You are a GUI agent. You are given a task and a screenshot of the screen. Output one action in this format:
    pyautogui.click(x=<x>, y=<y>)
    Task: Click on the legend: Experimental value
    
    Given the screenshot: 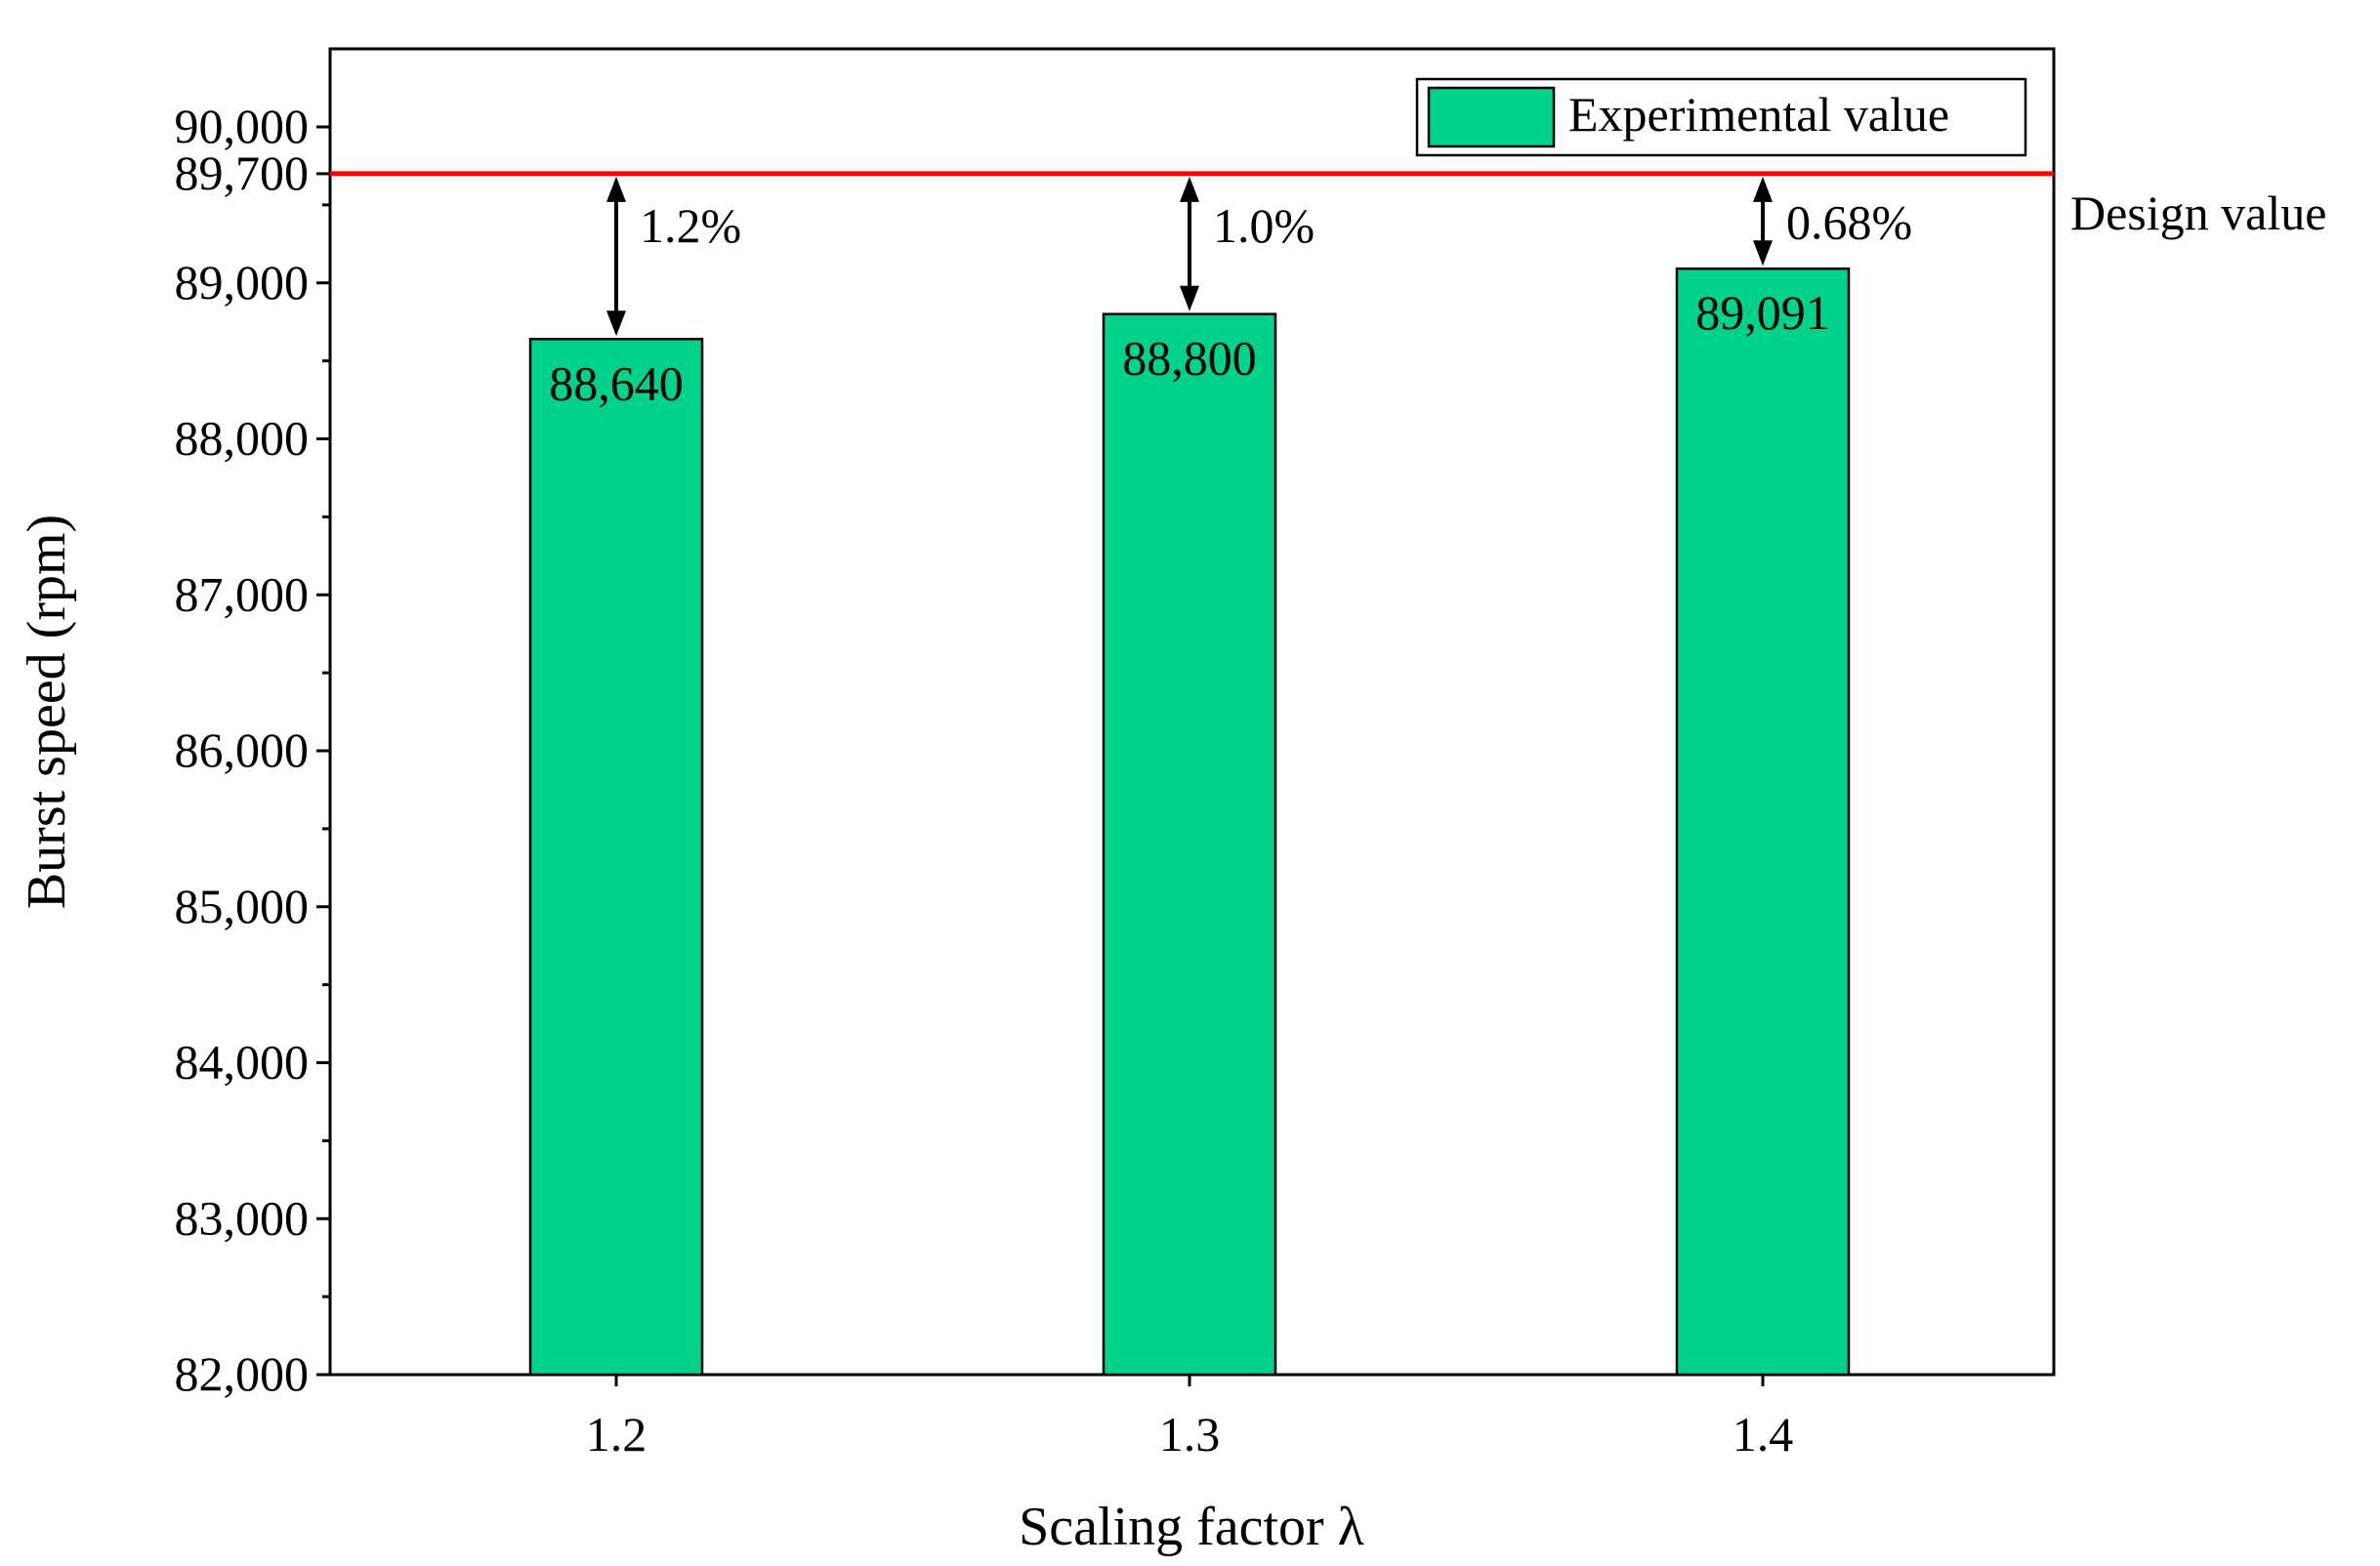 What is the action you would take?
    pyautogui.click(x=1721, y=117)
    